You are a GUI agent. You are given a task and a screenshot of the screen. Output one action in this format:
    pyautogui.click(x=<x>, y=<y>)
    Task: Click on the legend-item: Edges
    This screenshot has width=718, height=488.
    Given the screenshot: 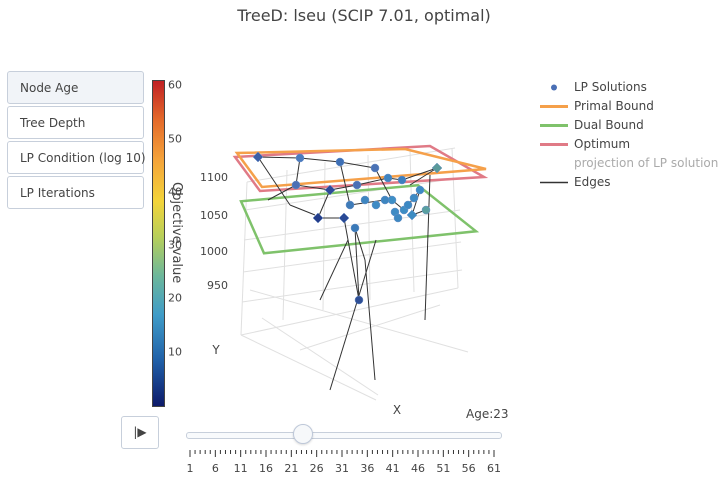 What is the action you would take?
    pyautogui.click(x=629, y=182)
    